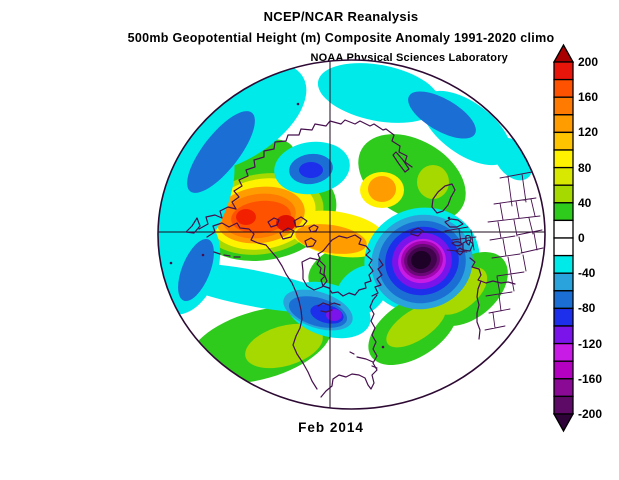  Describe the element at coordinates (421, 260) in the screenshot. I see `atlantic-low-darkest-core` at that location.